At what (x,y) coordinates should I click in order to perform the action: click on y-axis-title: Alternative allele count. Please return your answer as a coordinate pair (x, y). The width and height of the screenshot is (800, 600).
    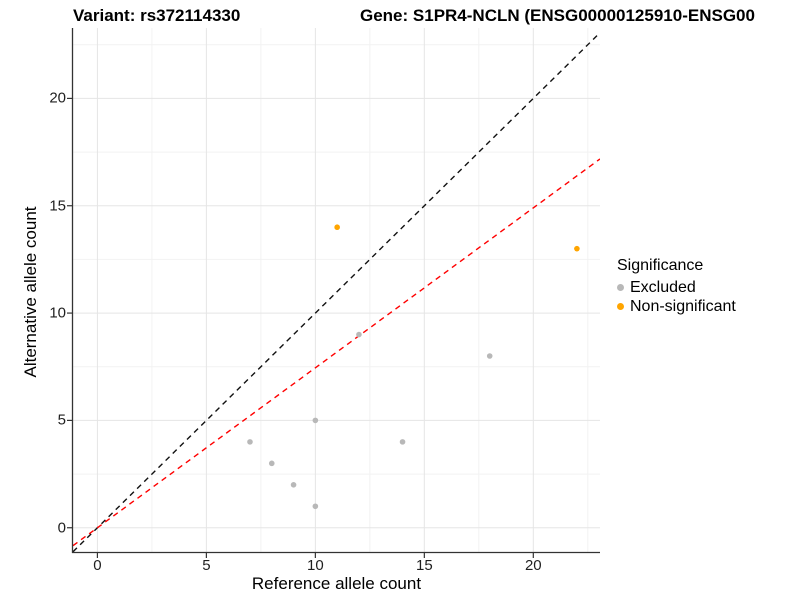
    Looking at the image, I should click on (30, 292).